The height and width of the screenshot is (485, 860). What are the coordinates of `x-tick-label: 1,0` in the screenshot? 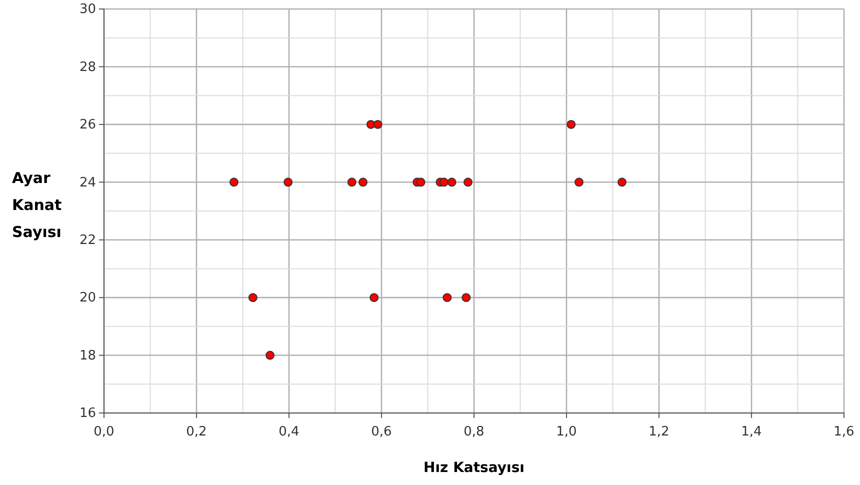 It's located at (566, 432).